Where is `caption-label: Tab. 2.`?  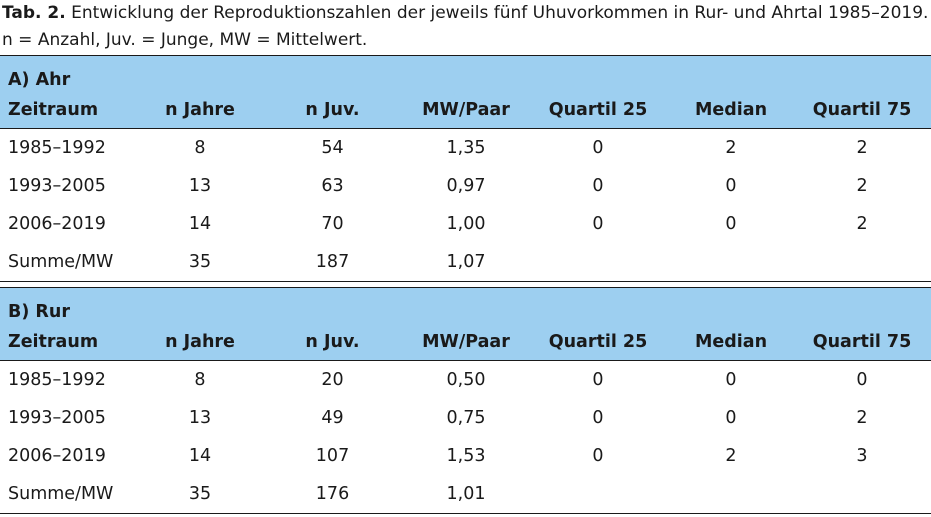 caption-label: Tab. 2. is located at coordinates (34, 13).